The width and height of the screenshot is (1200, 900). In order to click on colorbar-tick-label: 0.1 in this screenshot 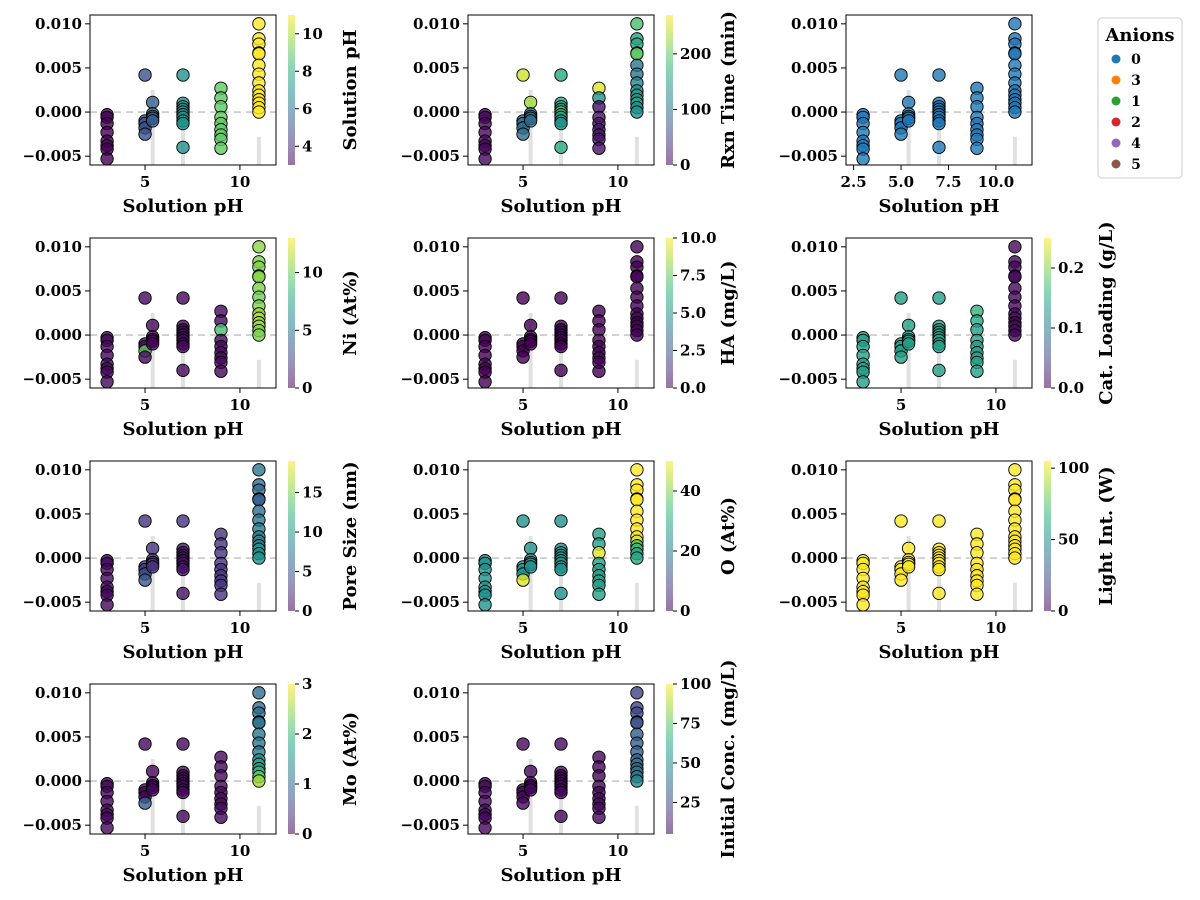, I will do `click(1071, 328)`.